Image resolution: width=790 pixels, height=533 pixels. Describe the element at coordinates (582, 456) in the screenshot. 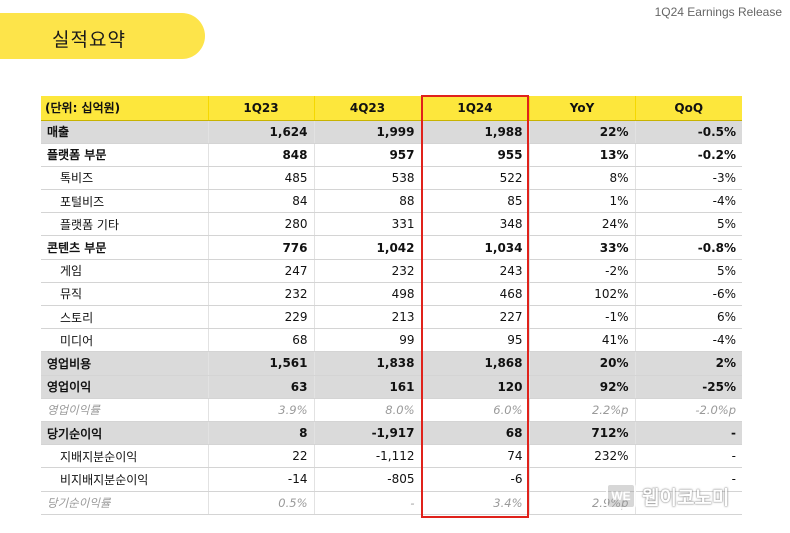

I see `cell-yoy: 232%` at that location.